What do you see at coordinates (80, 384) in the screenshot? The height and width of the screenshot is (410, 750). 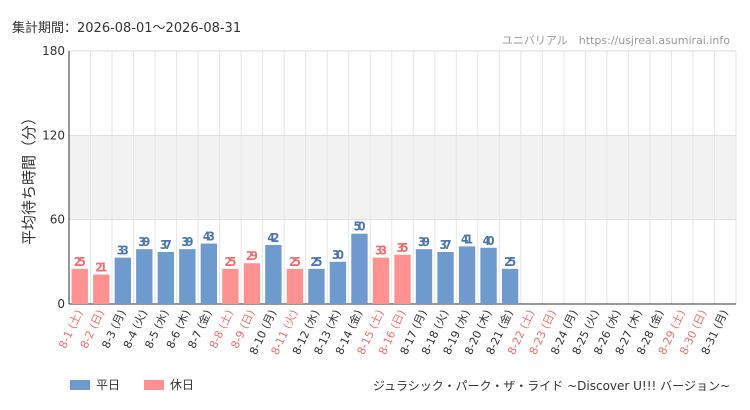 I see `weekday-swatch` at bounding box center [80, 384].